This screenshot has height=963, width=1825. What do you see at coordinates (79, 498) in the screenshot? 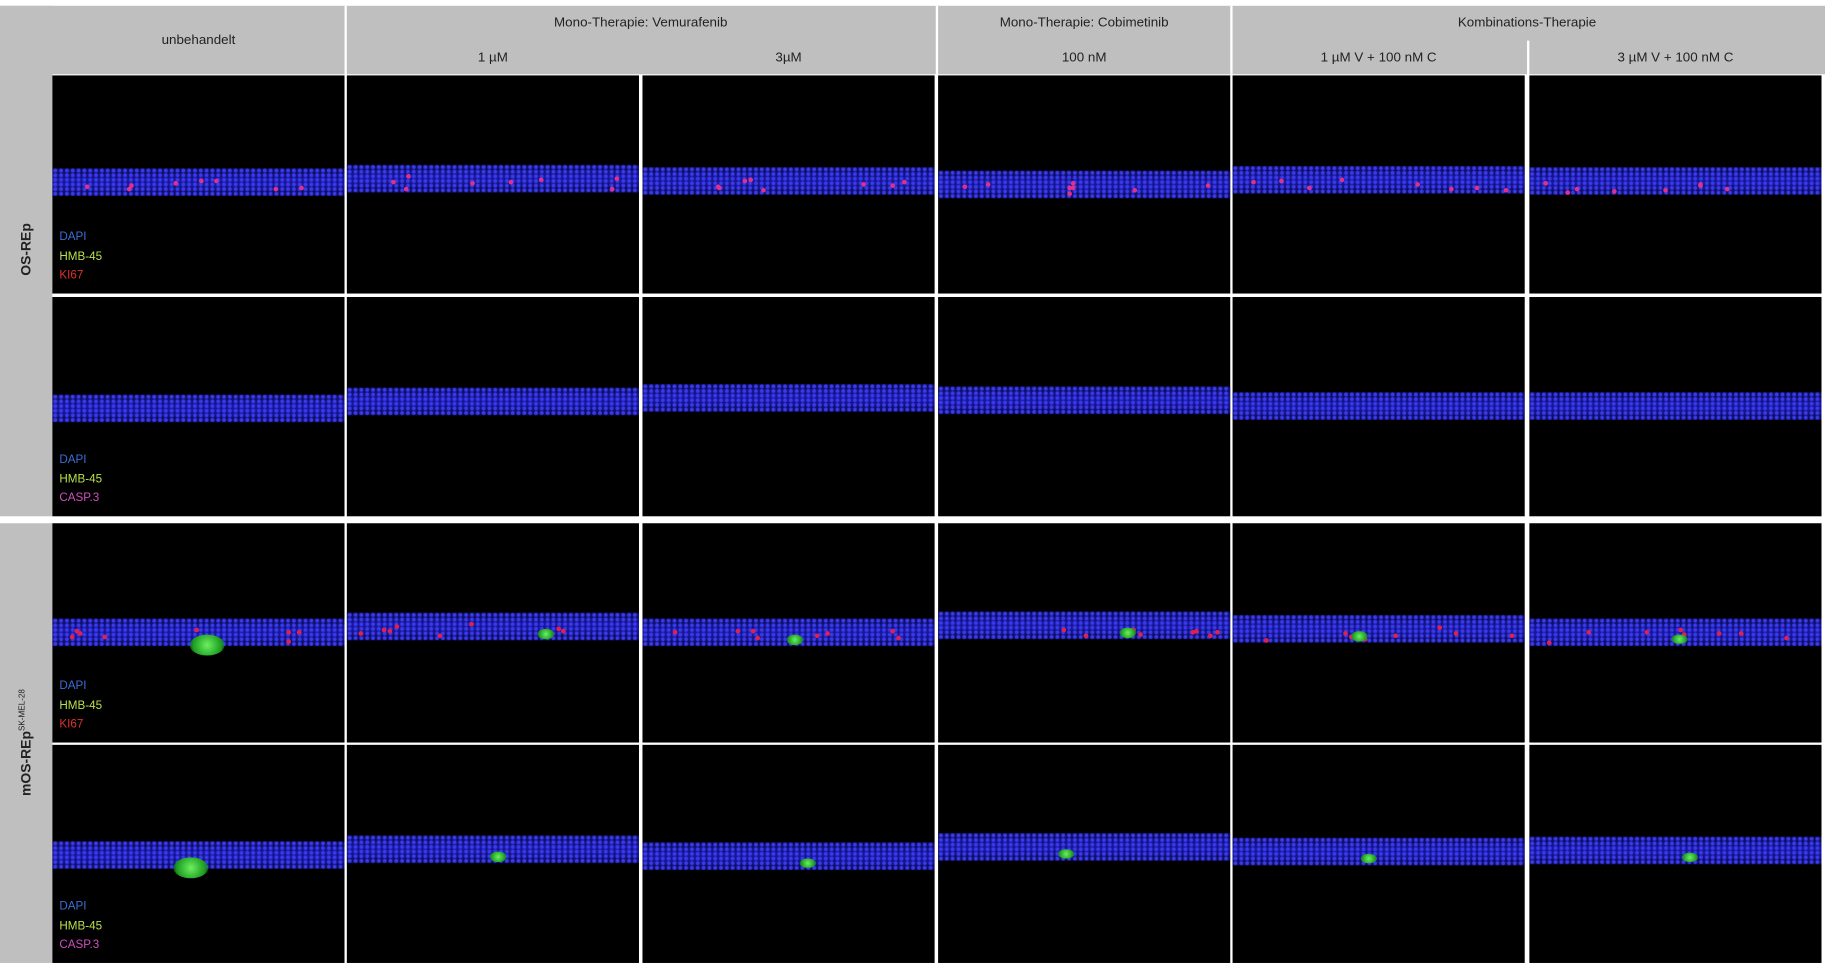
I see `stain-label: CASP.3` at bounding box center [79, 498].